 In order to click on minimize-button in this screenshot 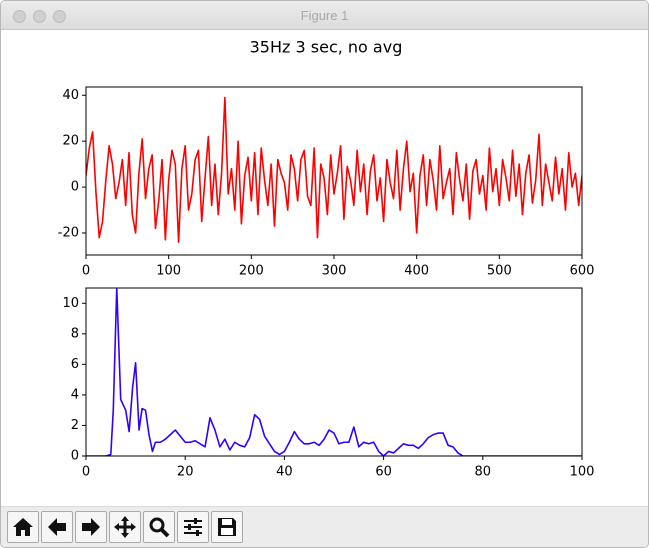, I will do `click(39, 16)`.